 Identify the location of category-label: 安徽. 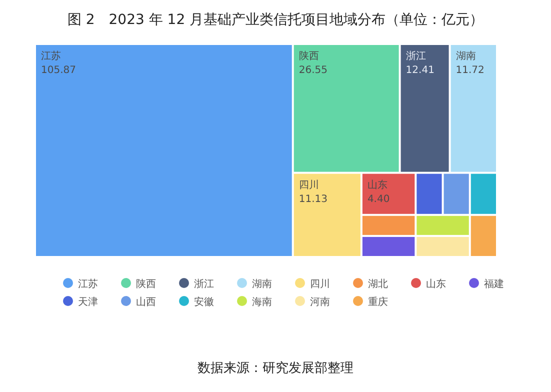
(204, 302).